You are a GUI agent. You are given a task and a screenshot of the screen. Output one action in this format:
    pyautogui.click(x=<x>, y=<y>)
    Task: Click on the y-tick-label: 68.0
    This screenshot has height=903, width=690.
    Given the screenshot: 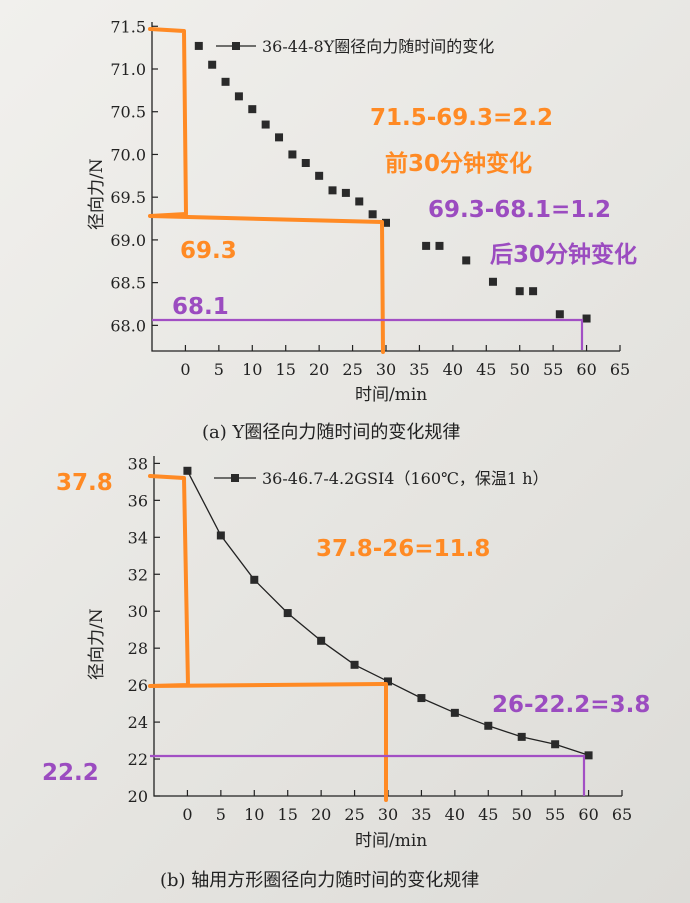 What is the action you would take?
    pyautogui.click(x=128, y=325)
    